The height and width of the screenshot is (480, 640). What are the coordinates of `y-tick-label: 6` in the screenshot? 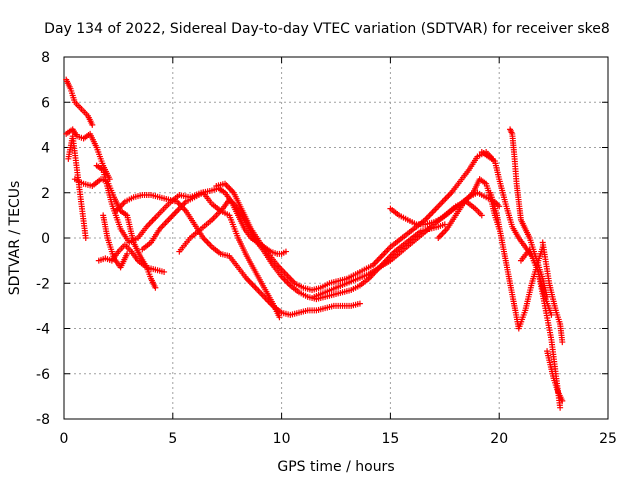 It's located at (45, 103).